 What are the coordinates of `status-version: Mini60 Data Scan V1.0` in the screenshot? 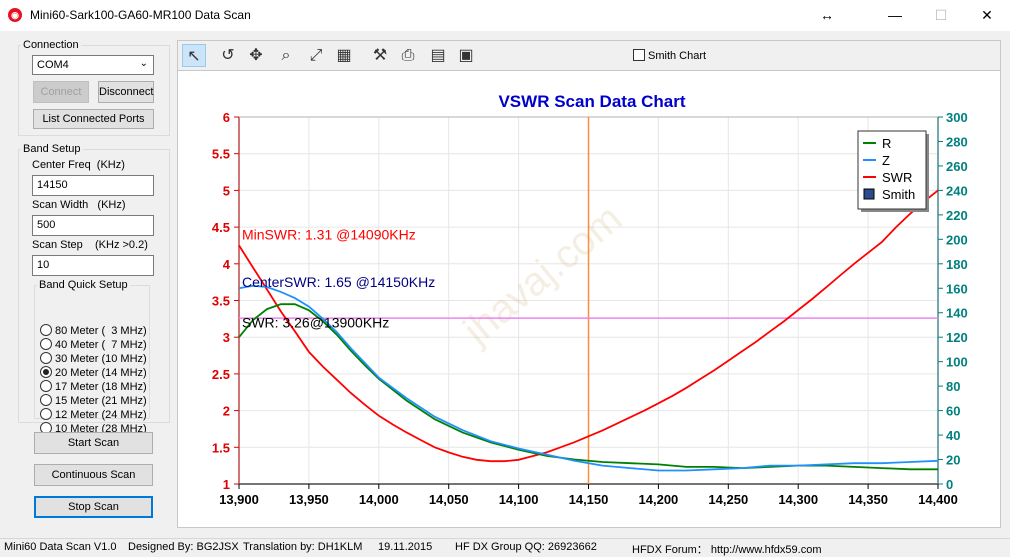 It's located at (60, 547).